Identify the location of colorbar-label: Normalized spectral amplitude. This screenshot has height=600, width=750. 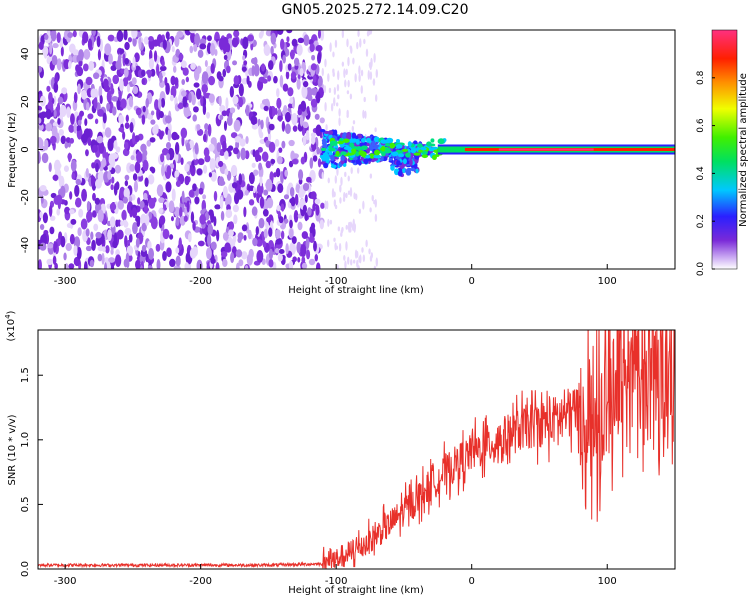
(743, 150).